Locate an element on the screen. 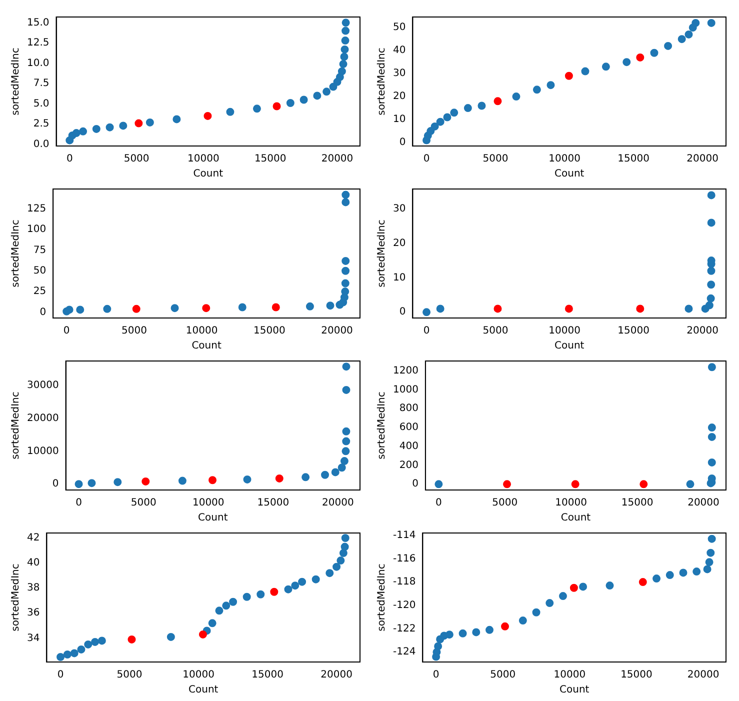  y-tick-label: 5.0 is located at coordinates (41, 104).